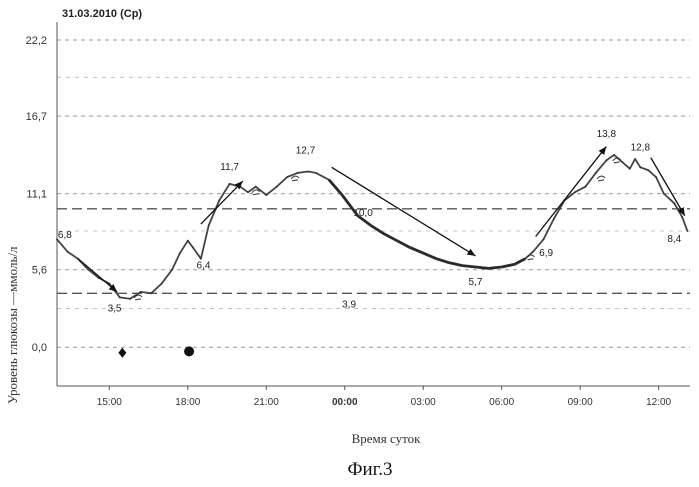 This screenshot has height=487, width=699. Describe the element at coordinates (476, 282) in the screenshot. I see `data-label: 5,7` at that location.